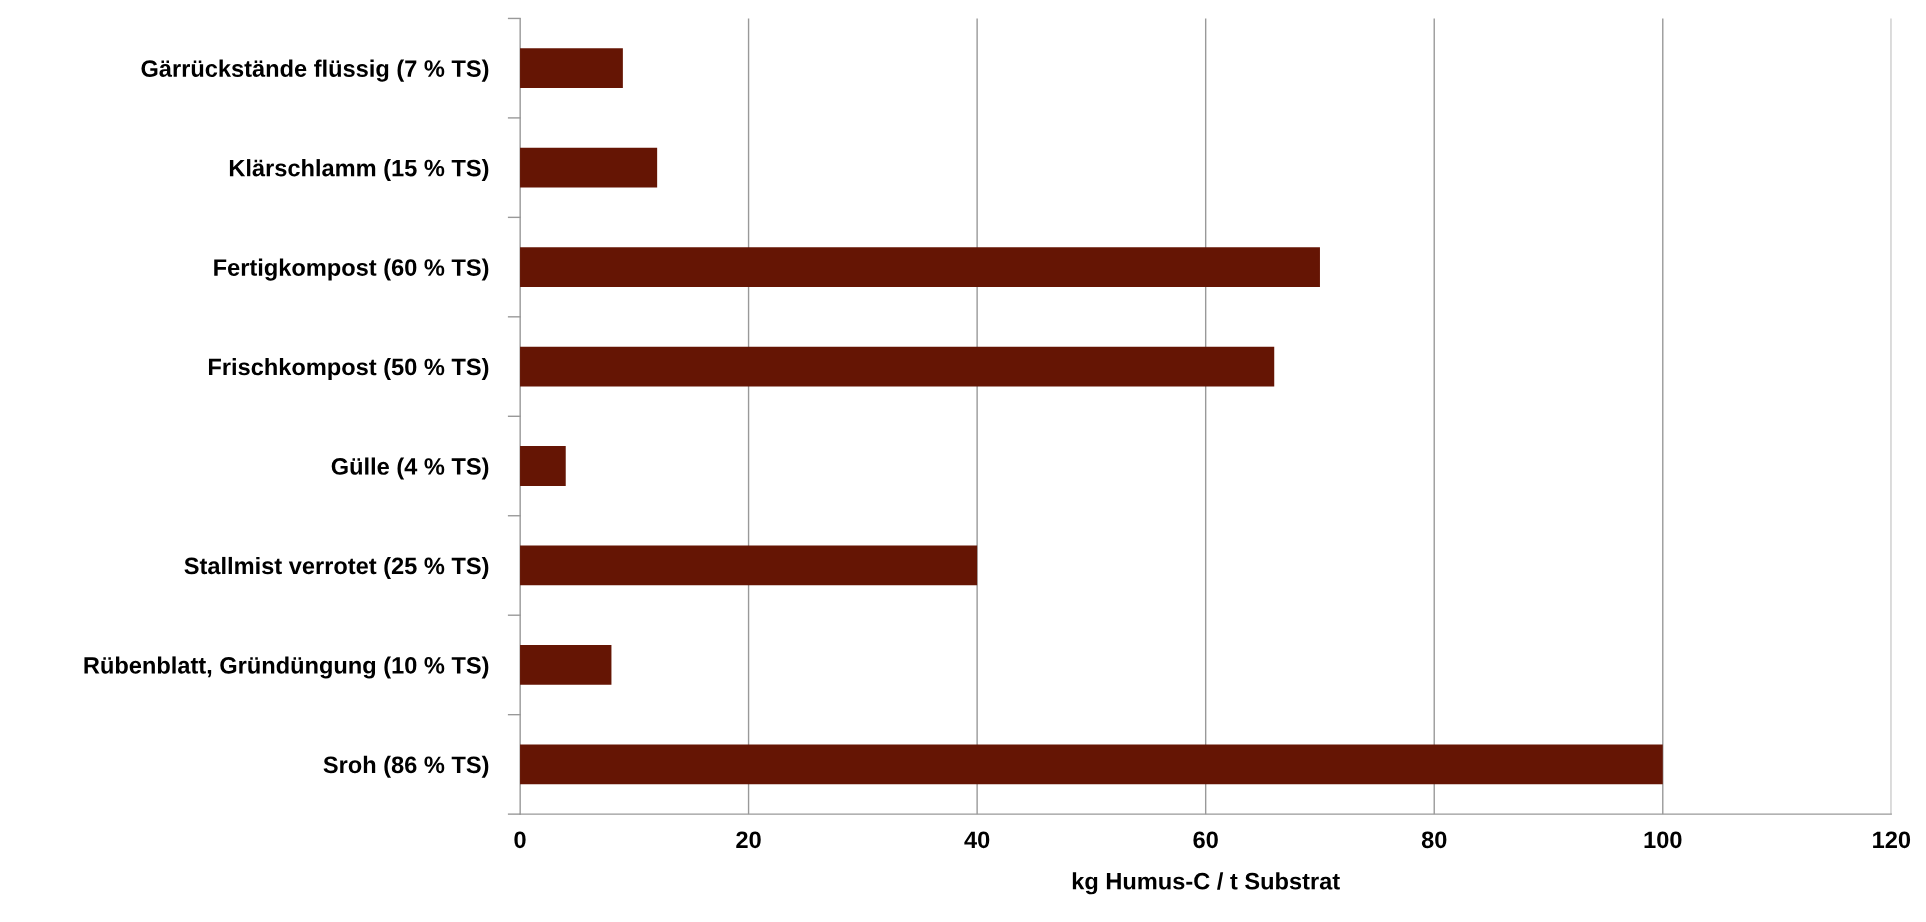 The width and height of the screenshot is (1926, 922). Describe the element at coordinates (410, 468) in the screenshot. I see `y-tick-label: Gülle (4 % TS)` at that location.